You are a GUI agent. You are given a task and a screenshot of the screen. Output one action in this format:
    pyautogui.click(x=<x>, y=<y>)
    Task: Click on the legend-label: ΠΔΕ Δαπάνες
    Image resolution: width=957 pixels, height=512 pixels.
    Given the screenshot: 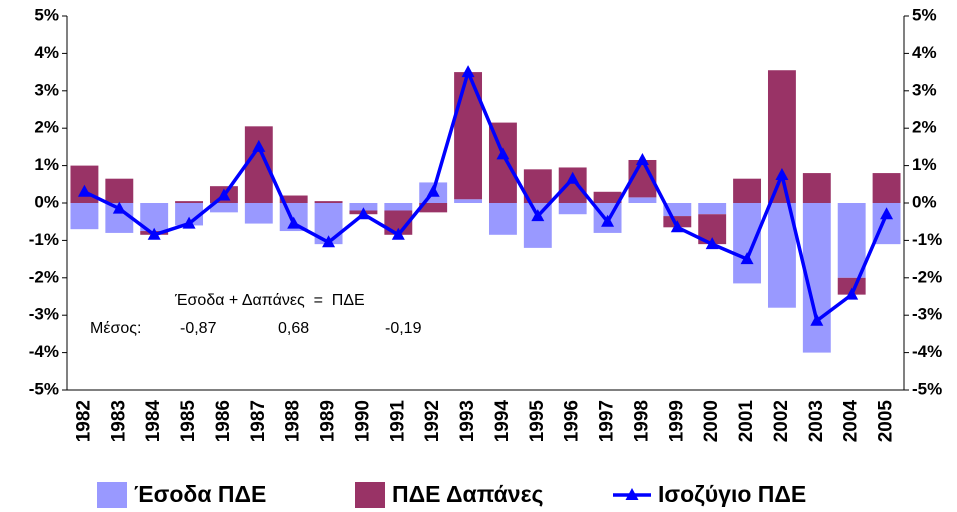 What is the action you would take?
    pyautogui.click(x=468, y=494)
    